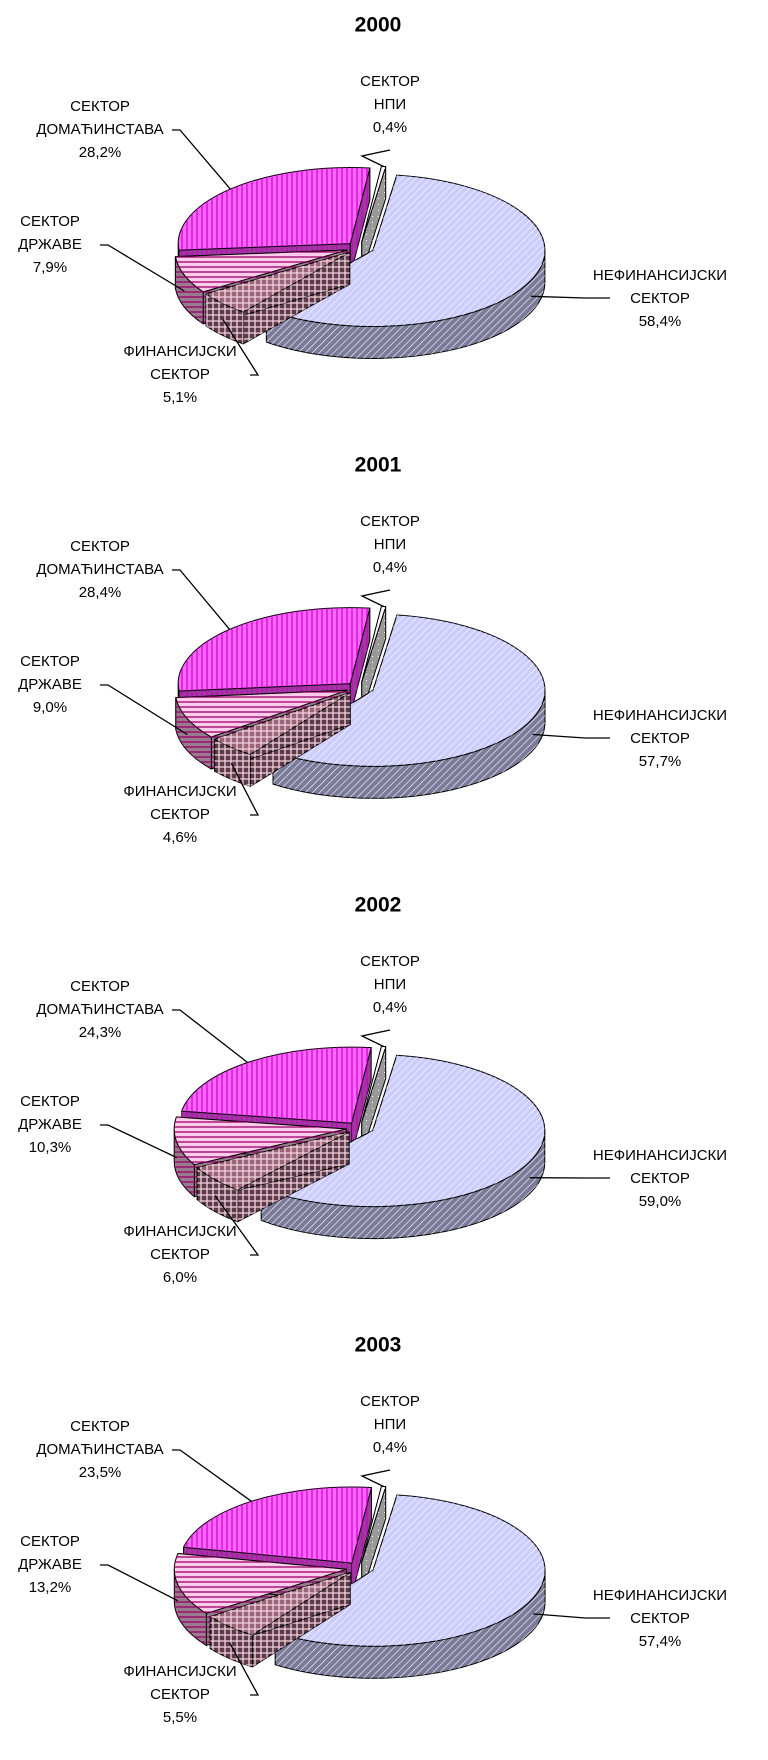  What do you see at coordinates (378, 1345) in the screenshot?
I see `chart-title: 2003` at bounding box center [378, 1345].